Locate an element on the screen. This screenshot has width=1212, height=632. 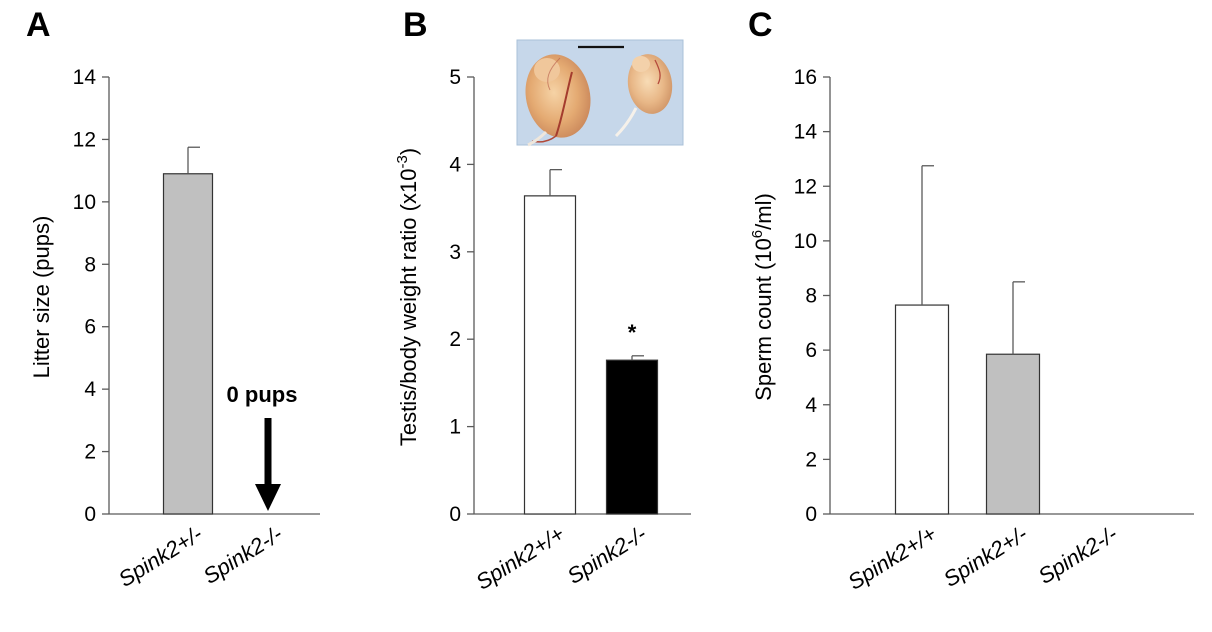
panel-c-y-tick-label: 0 is located at coordinates (811, 514).